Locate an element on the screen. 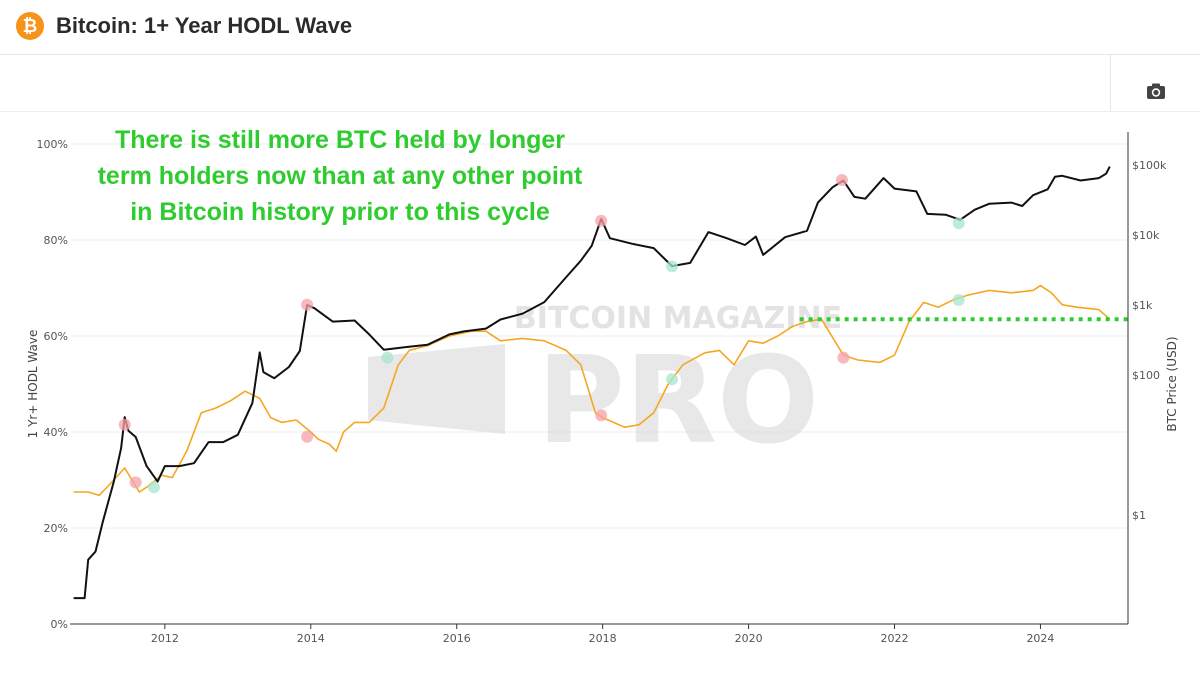 The image size is (1200, 680). annotation-line: term holders now than at any other point is located at coordinates (340, 176).